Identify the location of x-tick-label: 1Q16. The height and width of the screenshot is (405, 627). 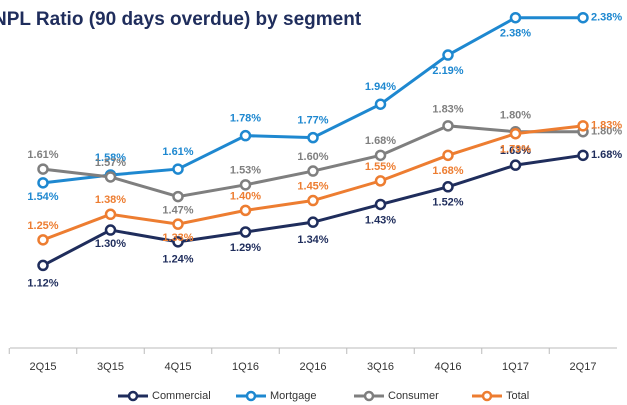
(245, 367).